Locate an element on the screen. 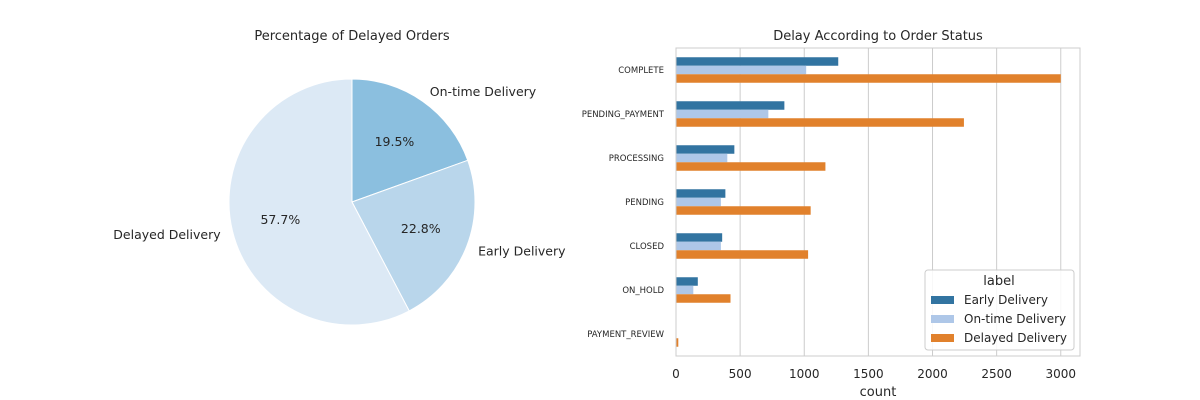 This screenshot has height=400, width=1200. bar-processing-early-delivery is located at coordinates (705, 149).